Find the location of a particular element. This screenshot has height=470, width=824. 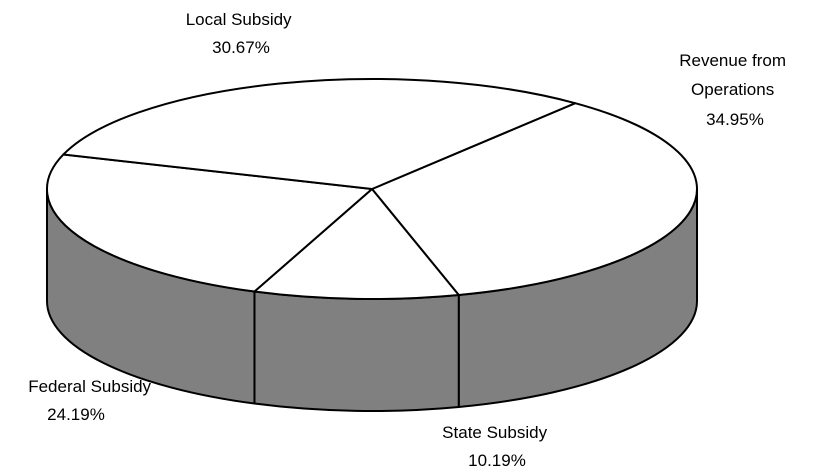

label-revenue-from-operations-line2: Operations is located at coordinates (732, 89).